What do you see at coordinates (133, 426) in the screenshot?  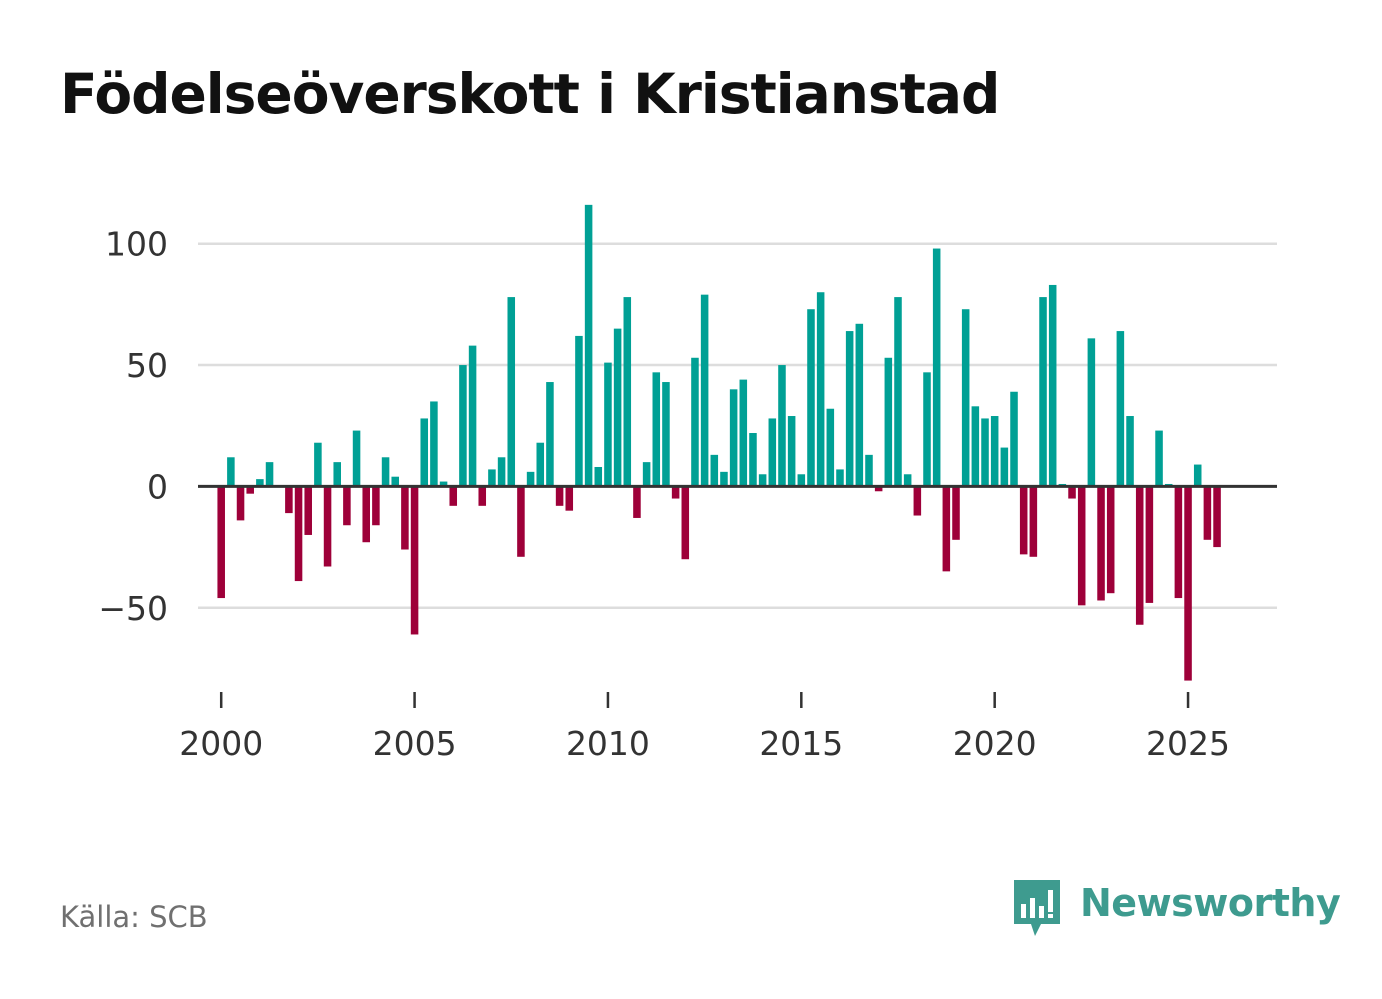 I see `y-axis-ticks: 100 50 0 −50` at bounding box center [133, 426].